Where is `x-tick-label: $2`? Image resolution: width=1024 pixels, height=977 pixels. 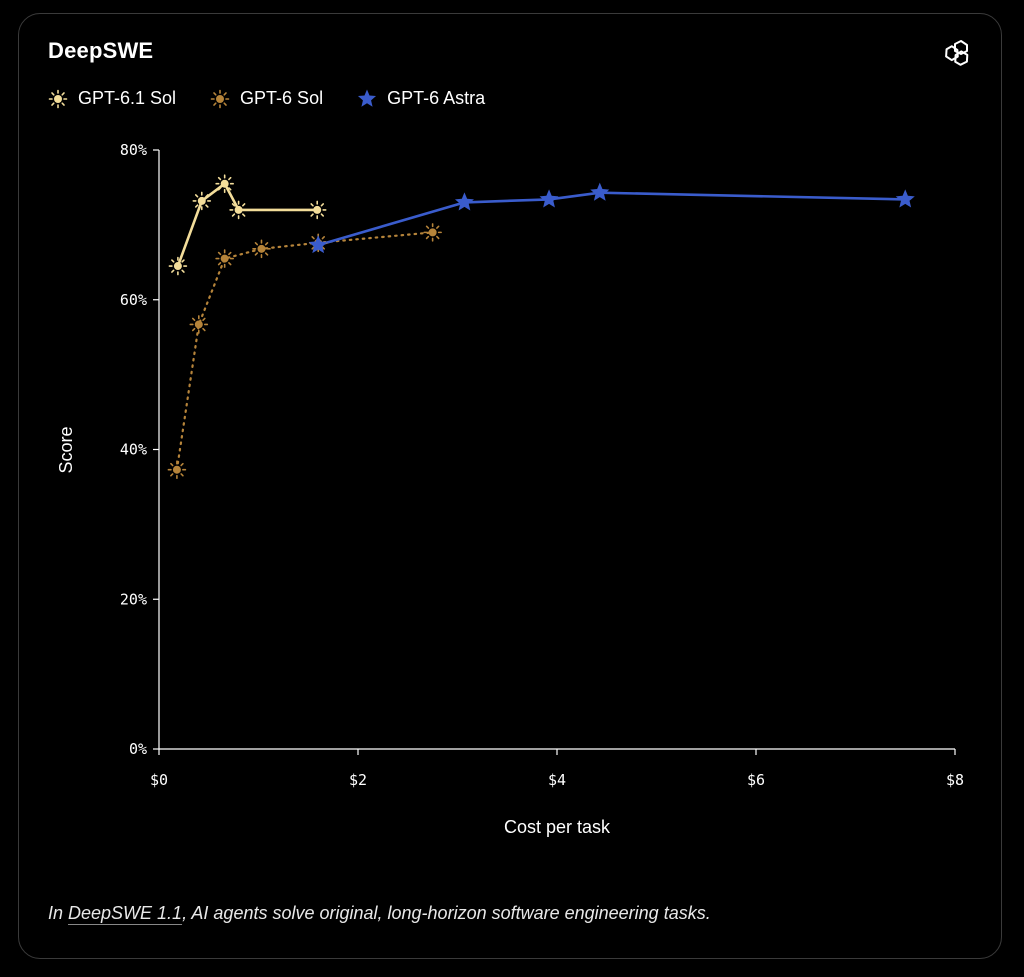
x-tick-label: $2 is located at coordinates (358, 780).